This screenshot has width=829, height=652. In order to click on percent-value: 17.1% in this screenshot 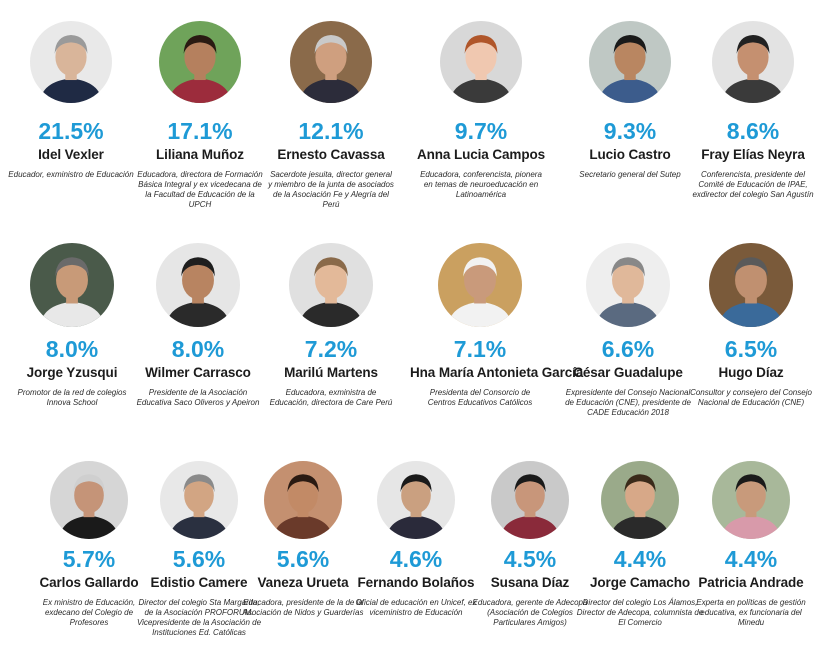, I will do `click(200, 131)`.